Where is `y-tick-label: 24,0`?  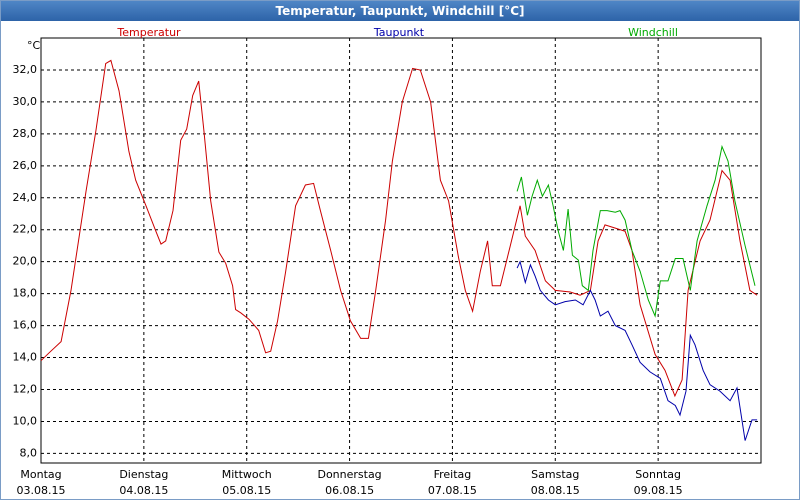 y-tick-label: 24,0 is located at coordinates (25, 197).